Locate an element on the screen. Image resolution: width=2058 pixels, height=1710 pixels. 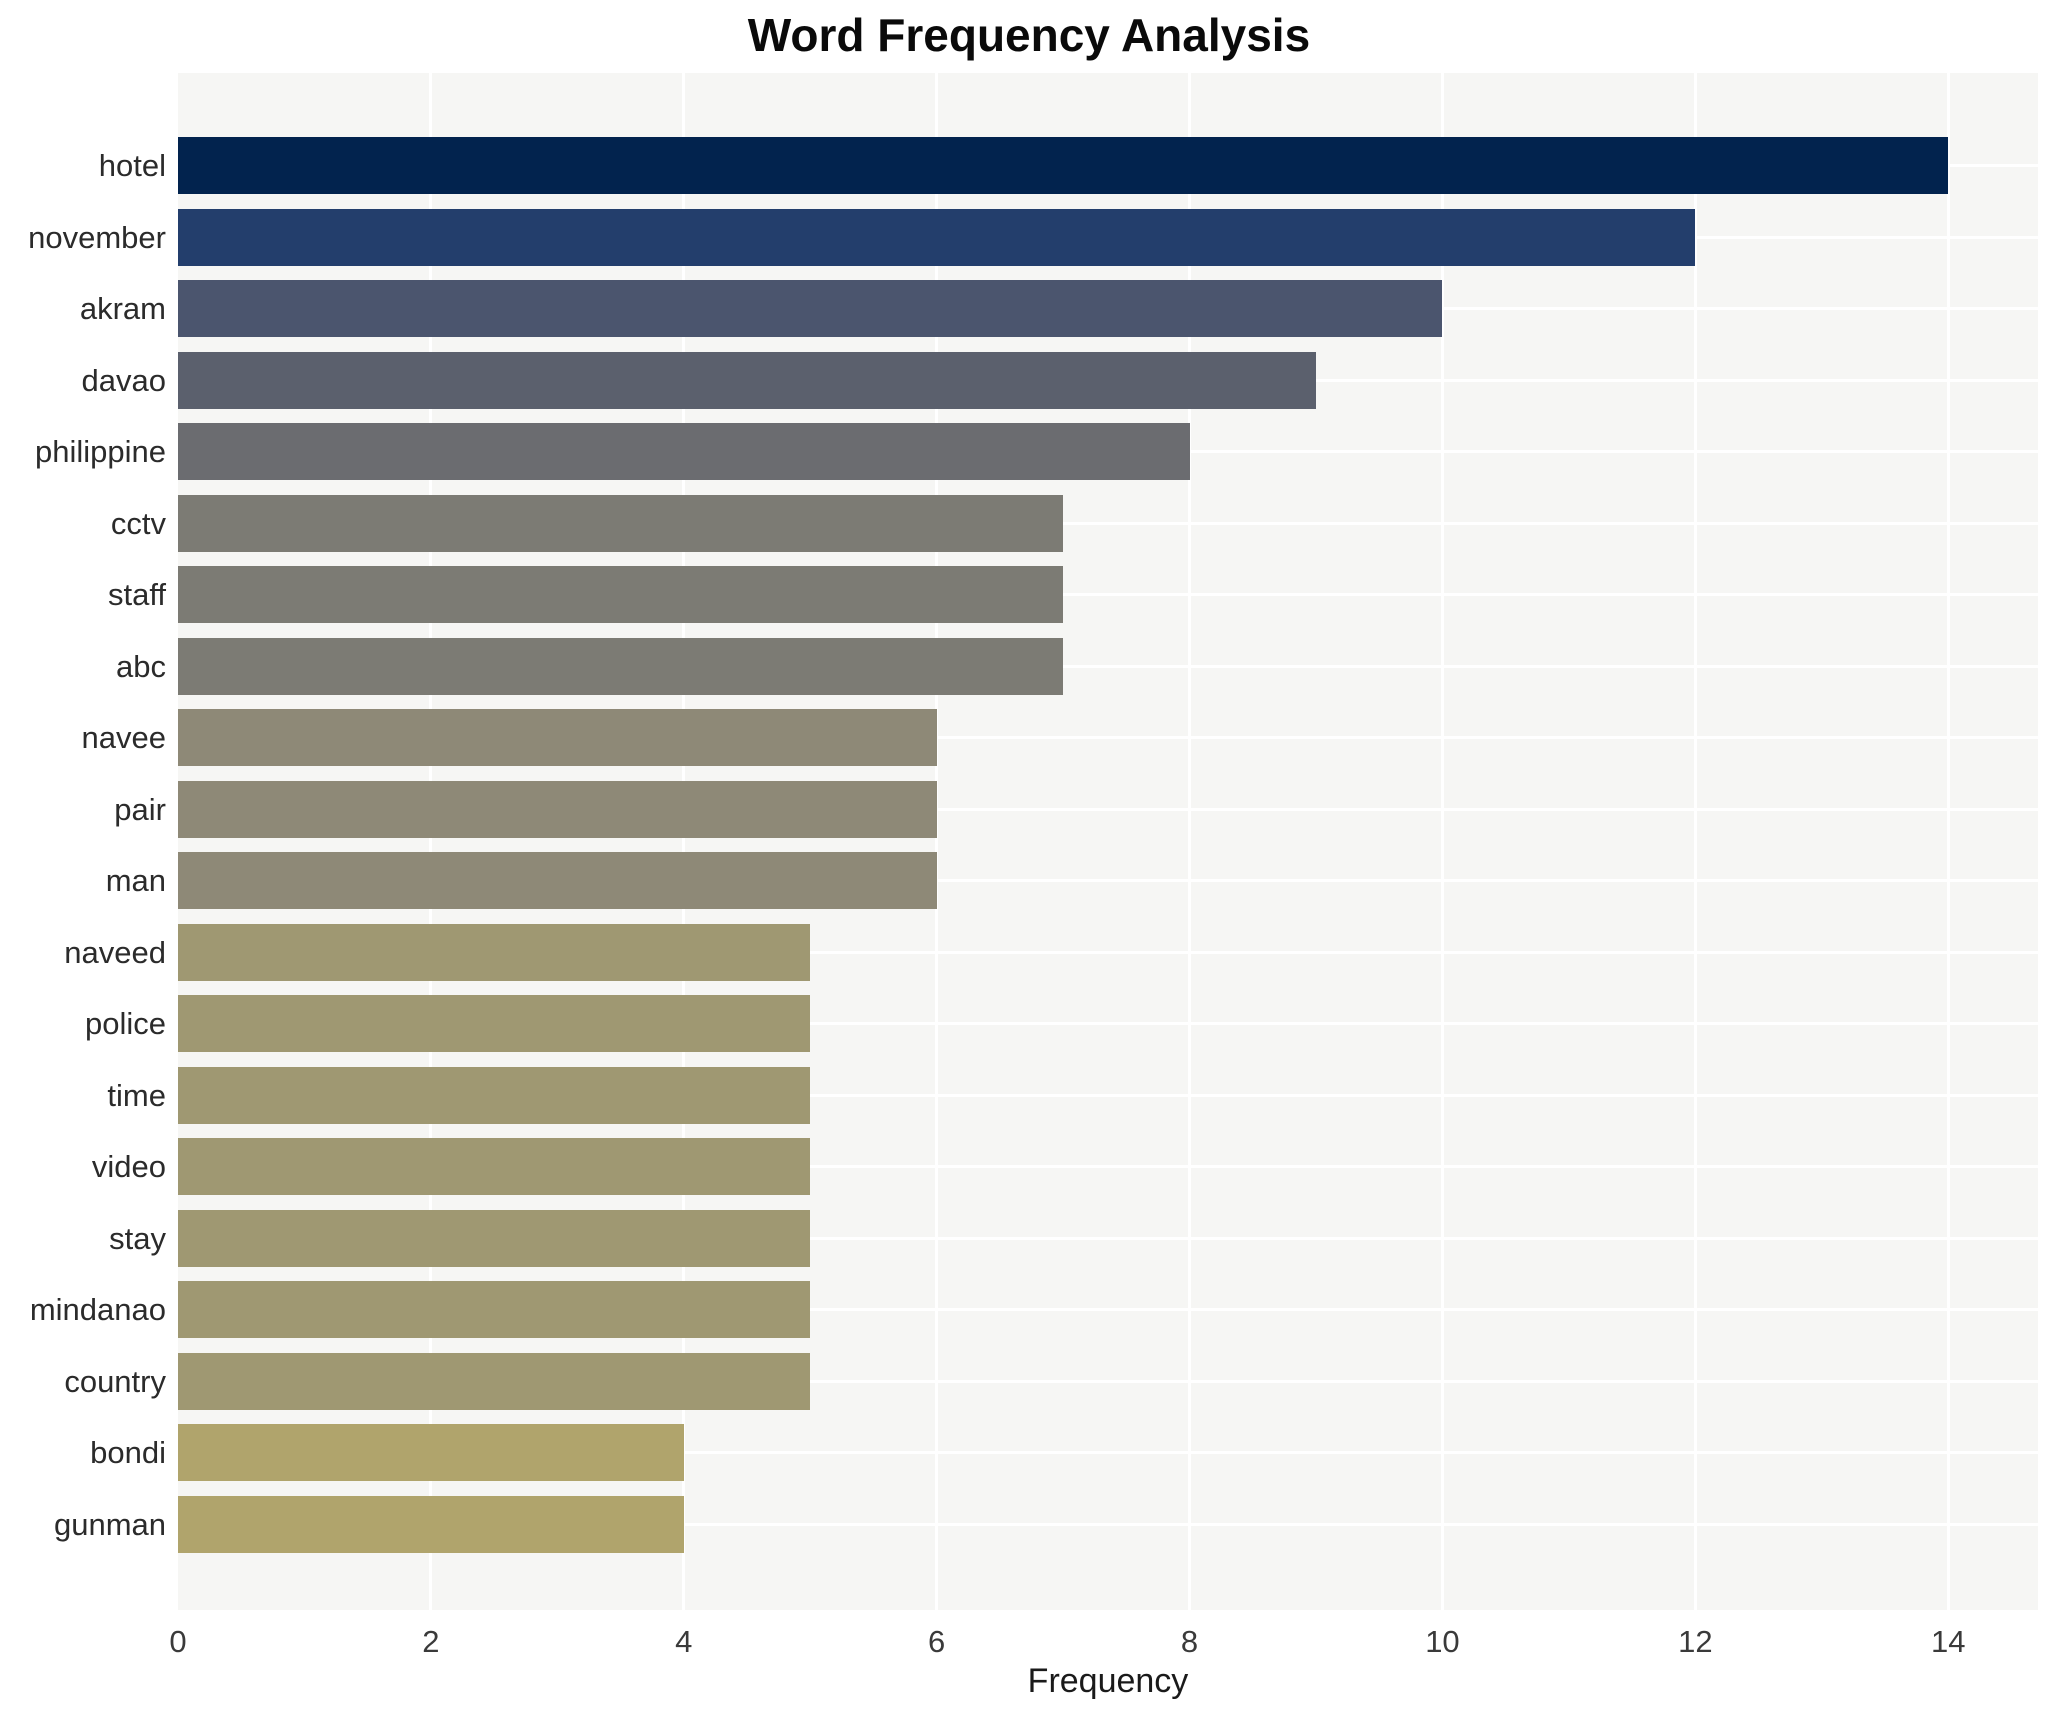
bar-video is located at coordinates (494, 1166).